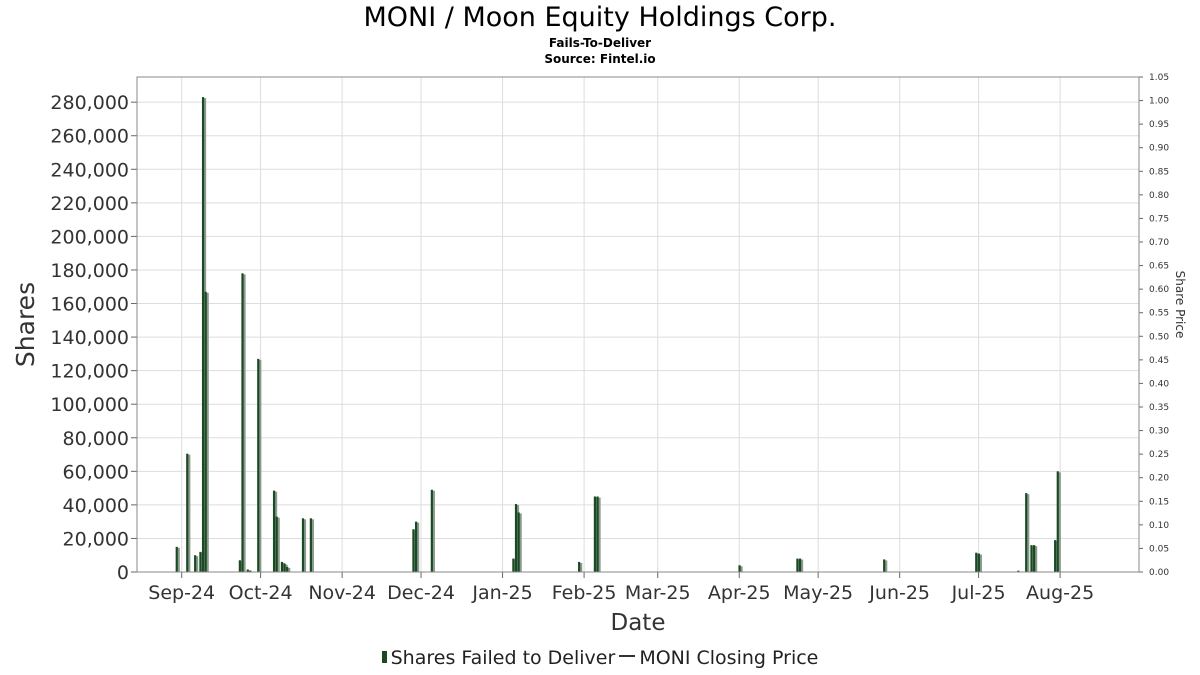 Image resolution: width=1200 pixels, height=675 pixels. What do you see at coordinates (1159, 196) in the screenshot?
I see `y2-tick-label: 0.80` at bounding box center [1159, 196].